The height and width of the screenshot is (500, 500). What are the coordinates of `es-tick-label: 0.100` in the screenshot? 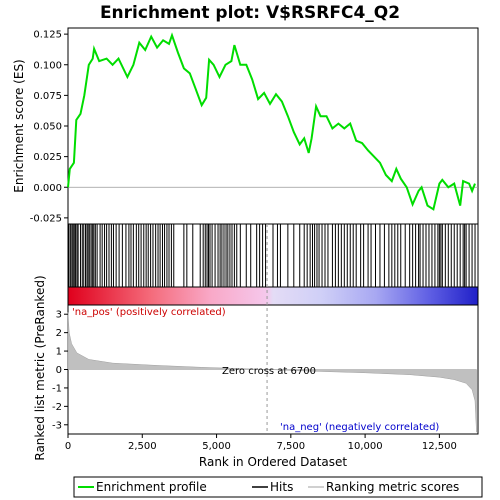 It's located at (47, 65).